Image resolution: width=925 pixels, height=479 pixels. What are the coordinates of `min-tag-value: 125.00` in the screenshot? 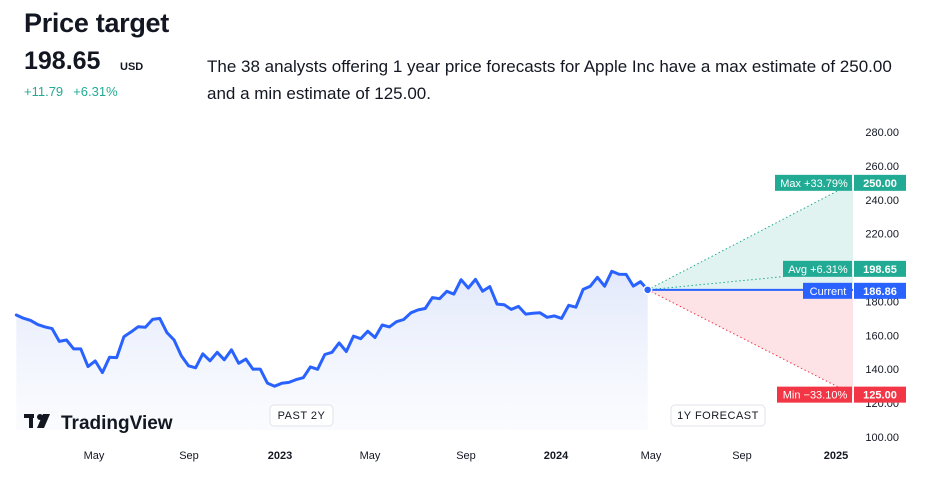 It's located at (880, 396).